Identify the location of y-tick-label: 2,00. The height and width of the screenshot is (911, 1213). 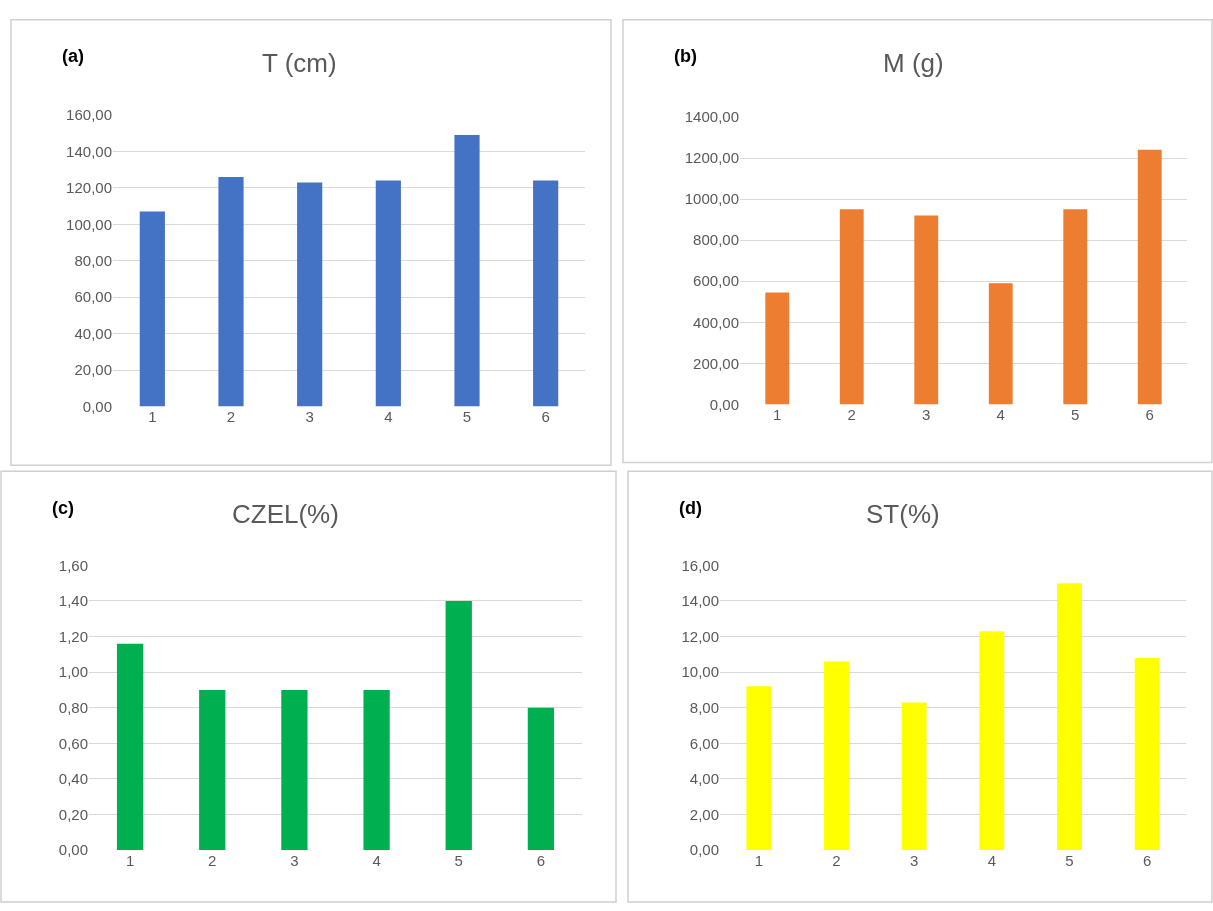
(704, 814).